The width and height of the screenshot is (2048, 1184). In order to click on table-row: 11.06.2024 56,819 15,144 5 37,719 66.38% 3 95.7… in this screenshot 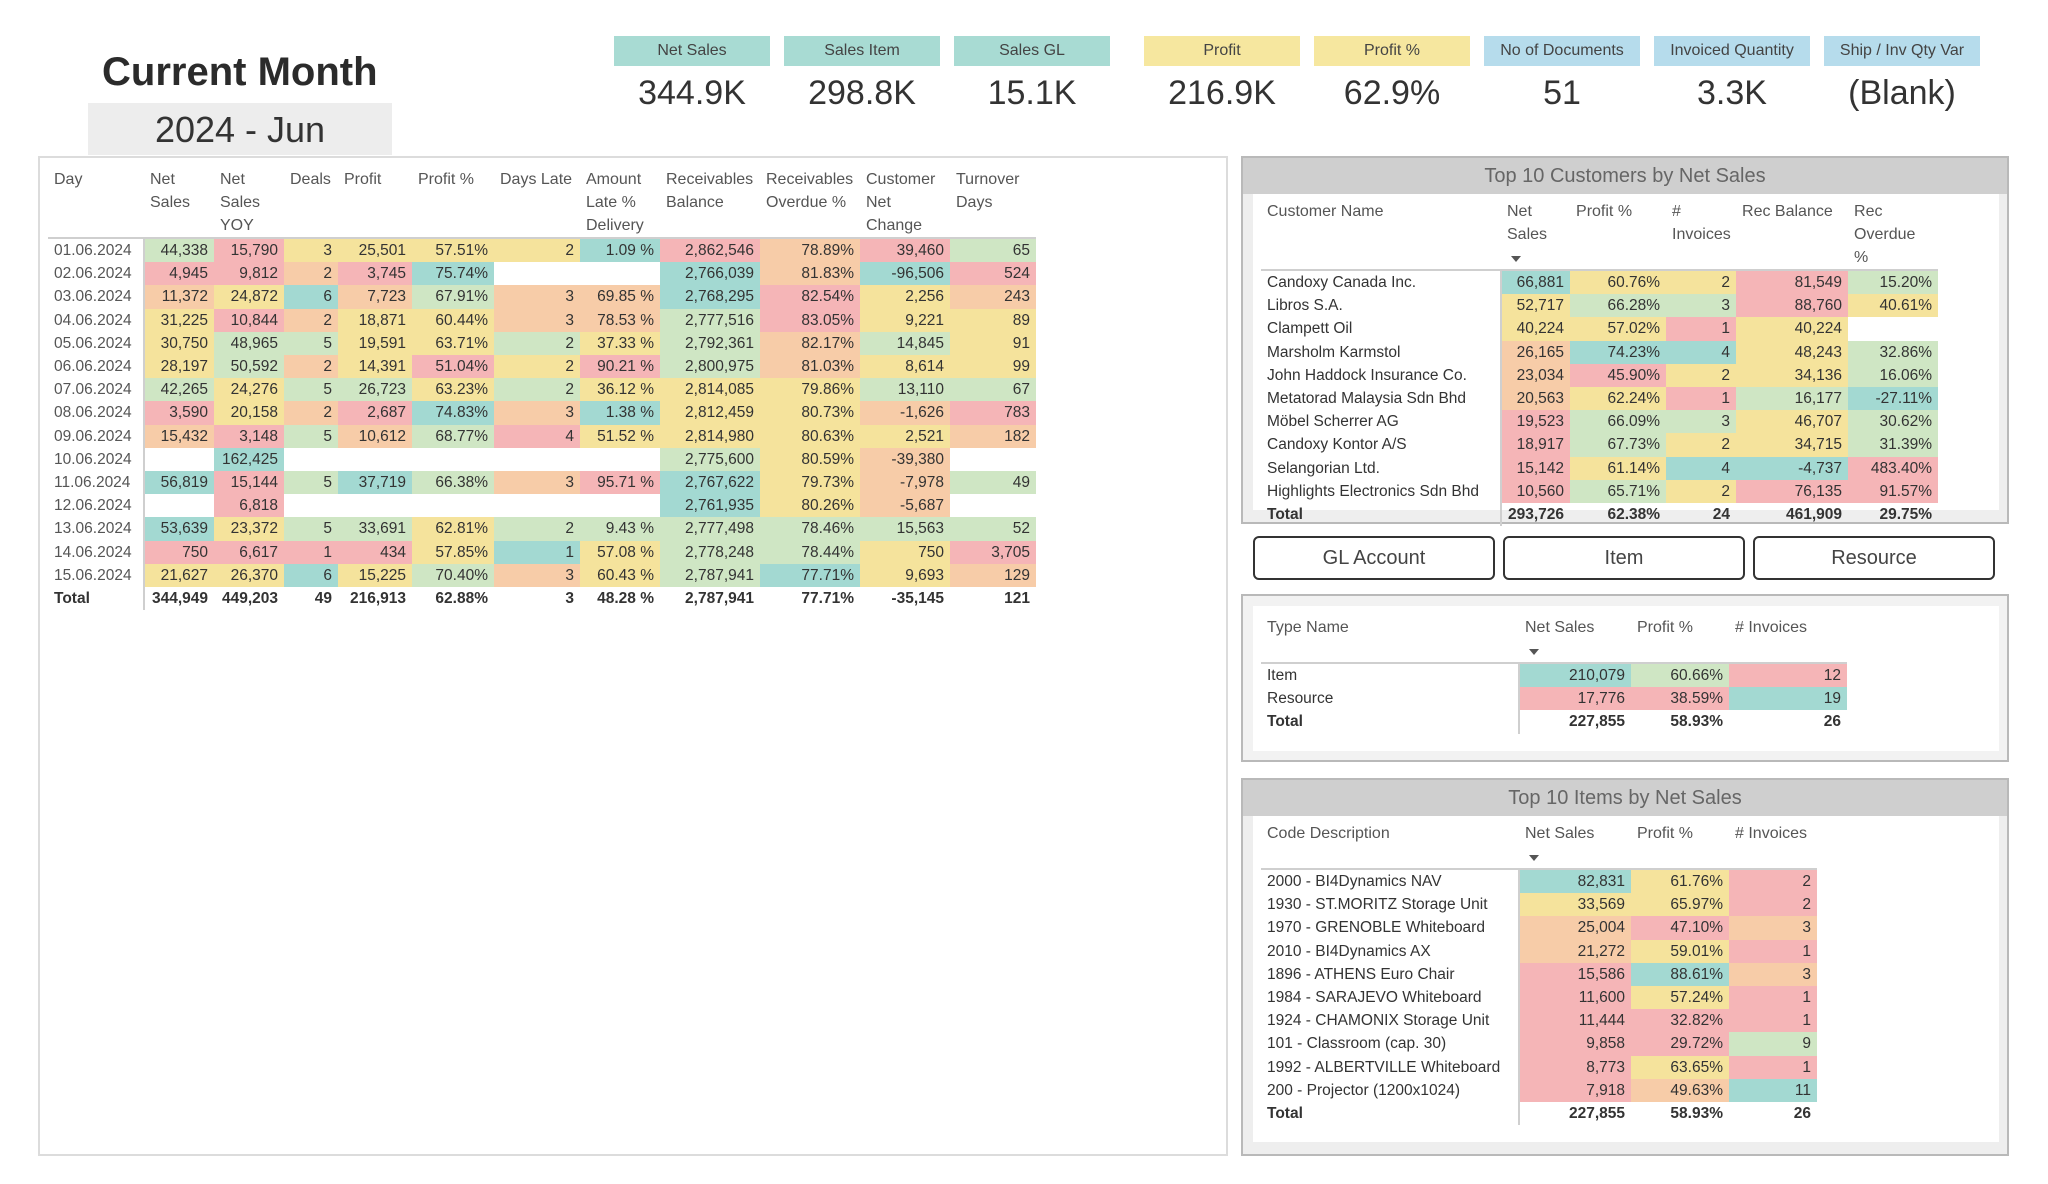, I will do `click(542, 483)`.